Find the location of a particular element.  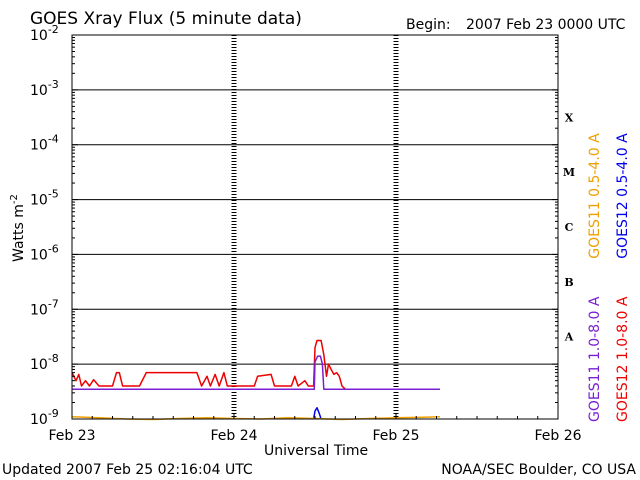

begin-label: Begin: is located at coordinates (428, 25).